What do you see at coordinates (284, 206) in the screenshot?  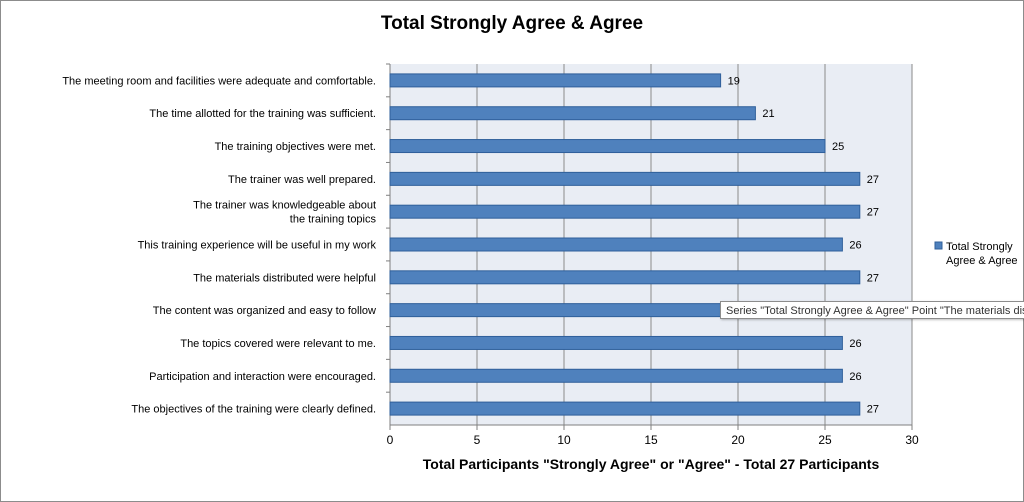 I see `category-label: The trainer was knowledgeable about` at bounding box center [284, 206].